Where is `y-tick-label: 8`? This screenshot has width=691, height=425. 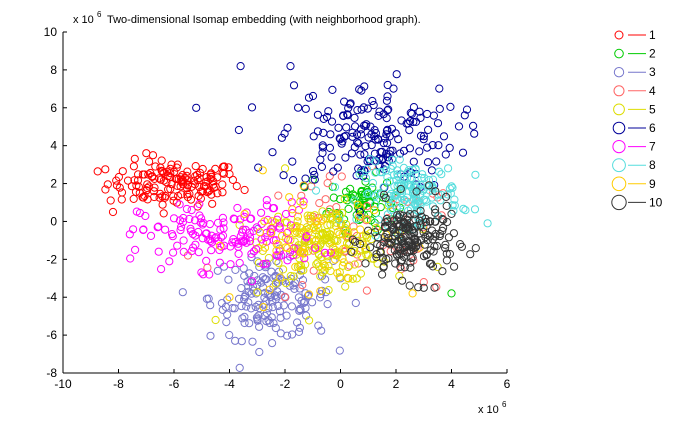
y-tick-label: 8 is located at coordinates (53, 70).